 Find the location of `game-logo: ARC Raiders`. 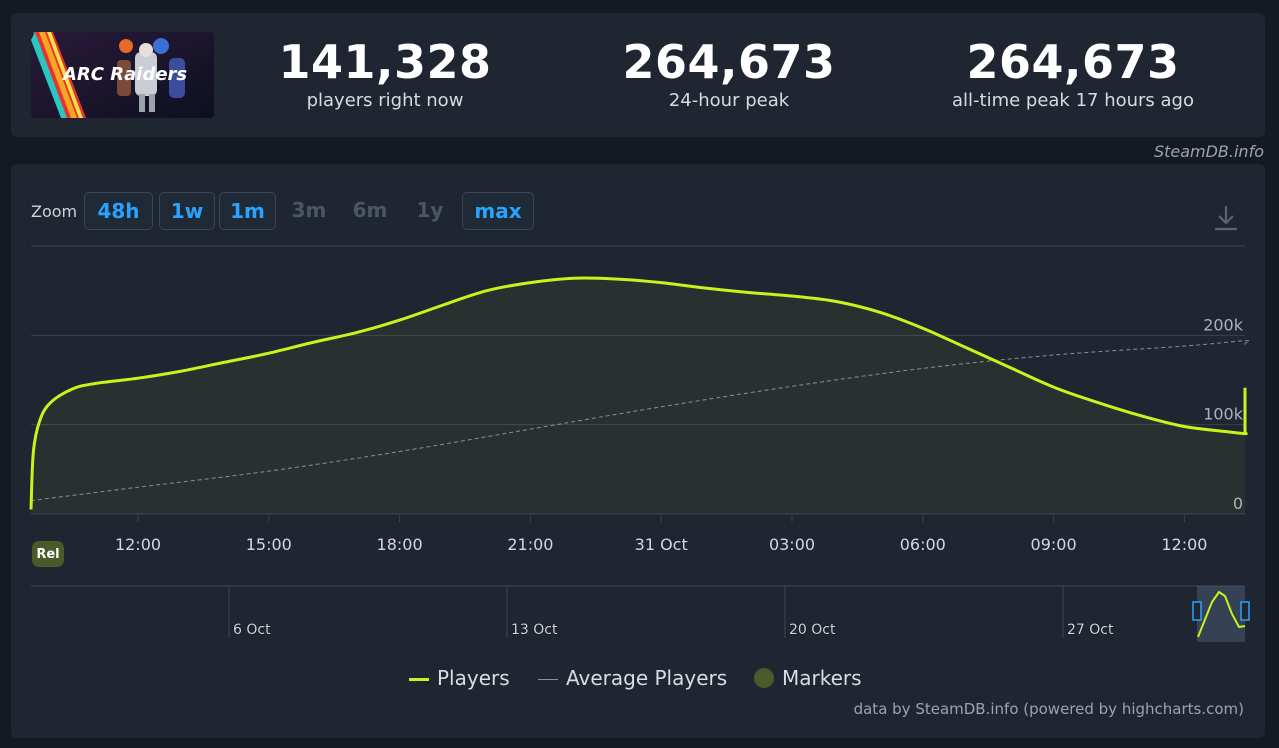

game-logo: ARC Raiders is located at coordinates (122, 75).